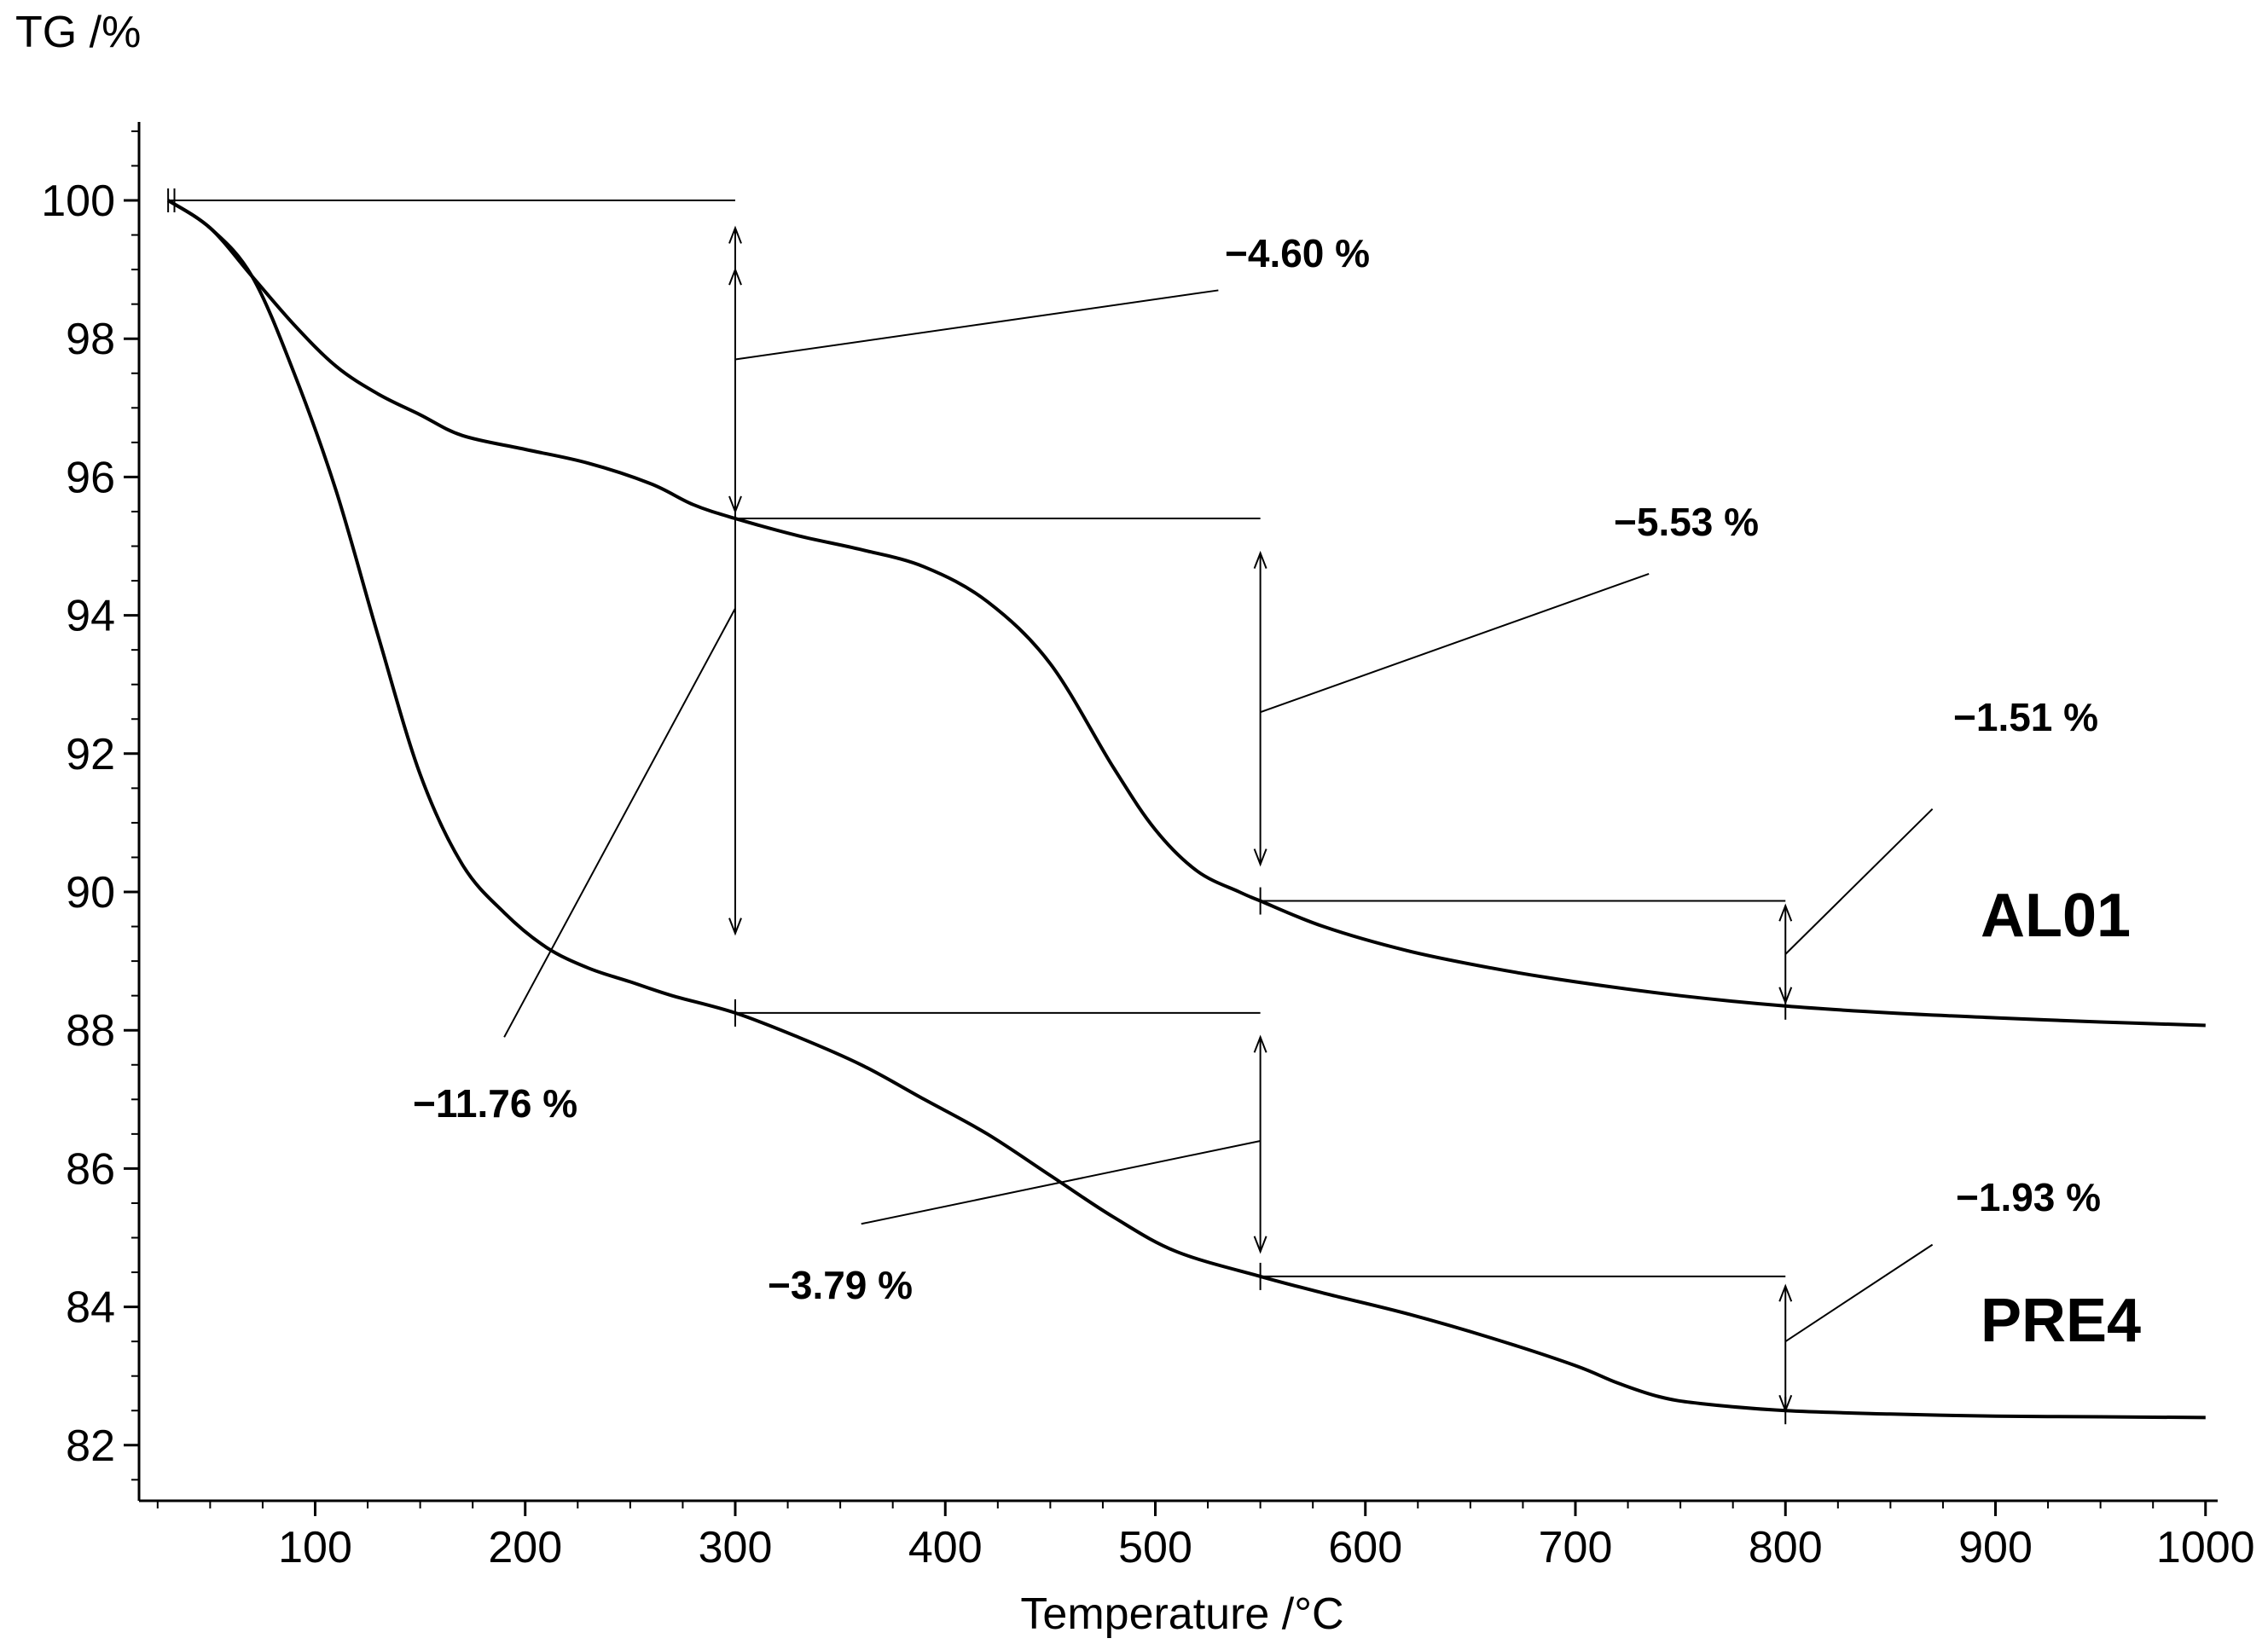 The height and width of the screenshot is (1650, 2268). Describe the element at coordinates (2205, 1547) in the screenshot. I see `x-tick-label: 1000` at that location.